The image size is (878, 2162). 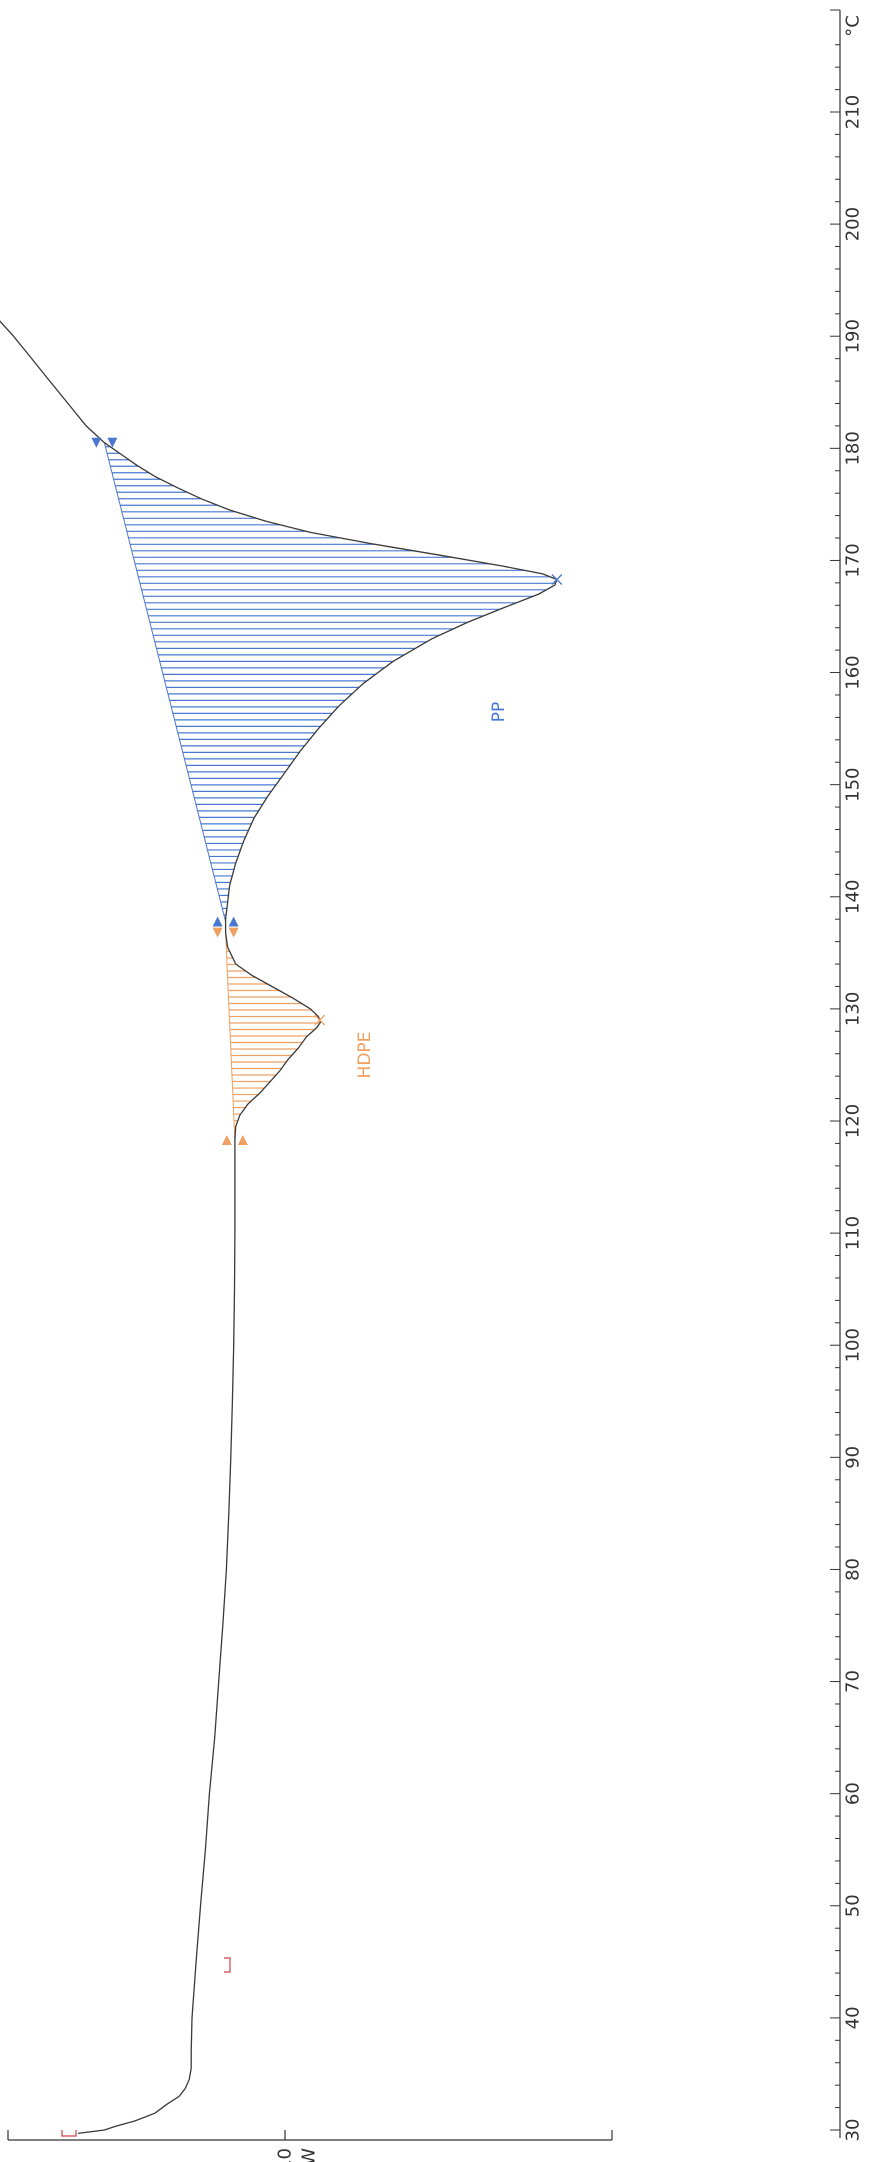 What do you see at coordinates (852, 112) in the screenshot?
I see `temperature-tick-label: 210` at bounding box center [852, 112].